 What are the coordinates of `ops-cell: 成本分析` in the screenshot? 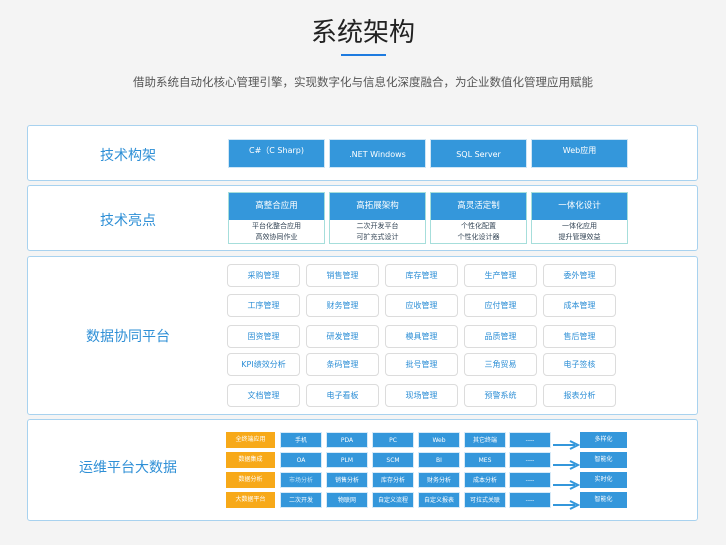 It's located at (485, 480).